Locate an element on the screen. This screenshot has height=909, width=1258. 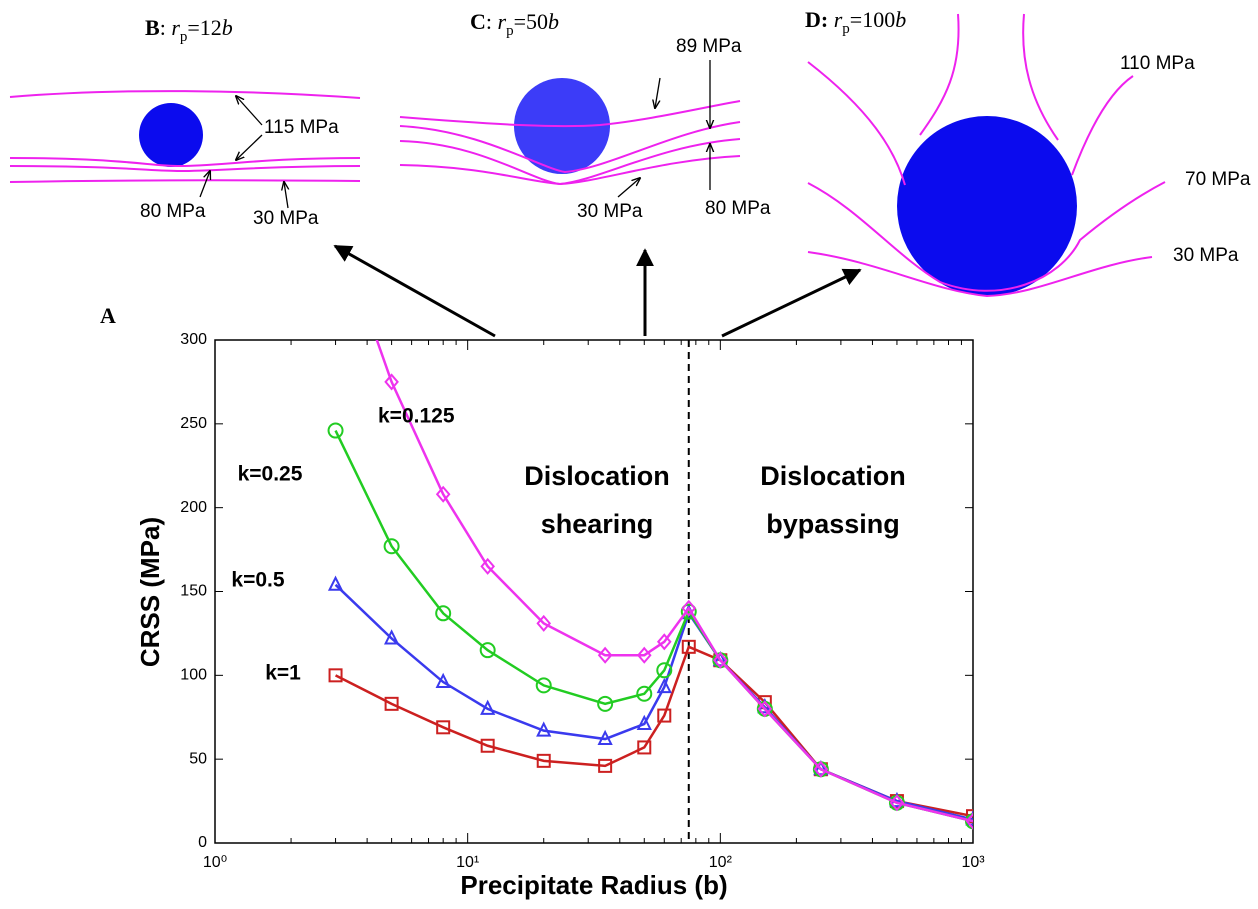
x-tick-label: 10⁰ is located at coordinates (215, 862).